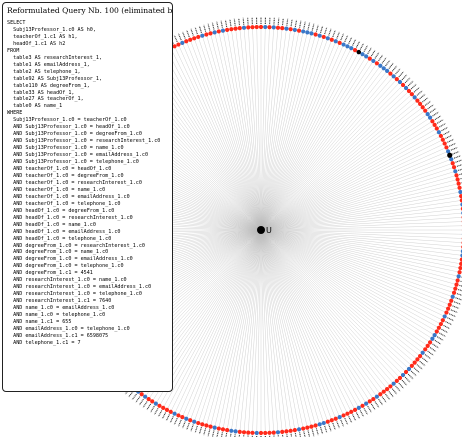  Describe the element at coordinates (261, 230) in the screenshot. I see `center-node-dot` at that location.